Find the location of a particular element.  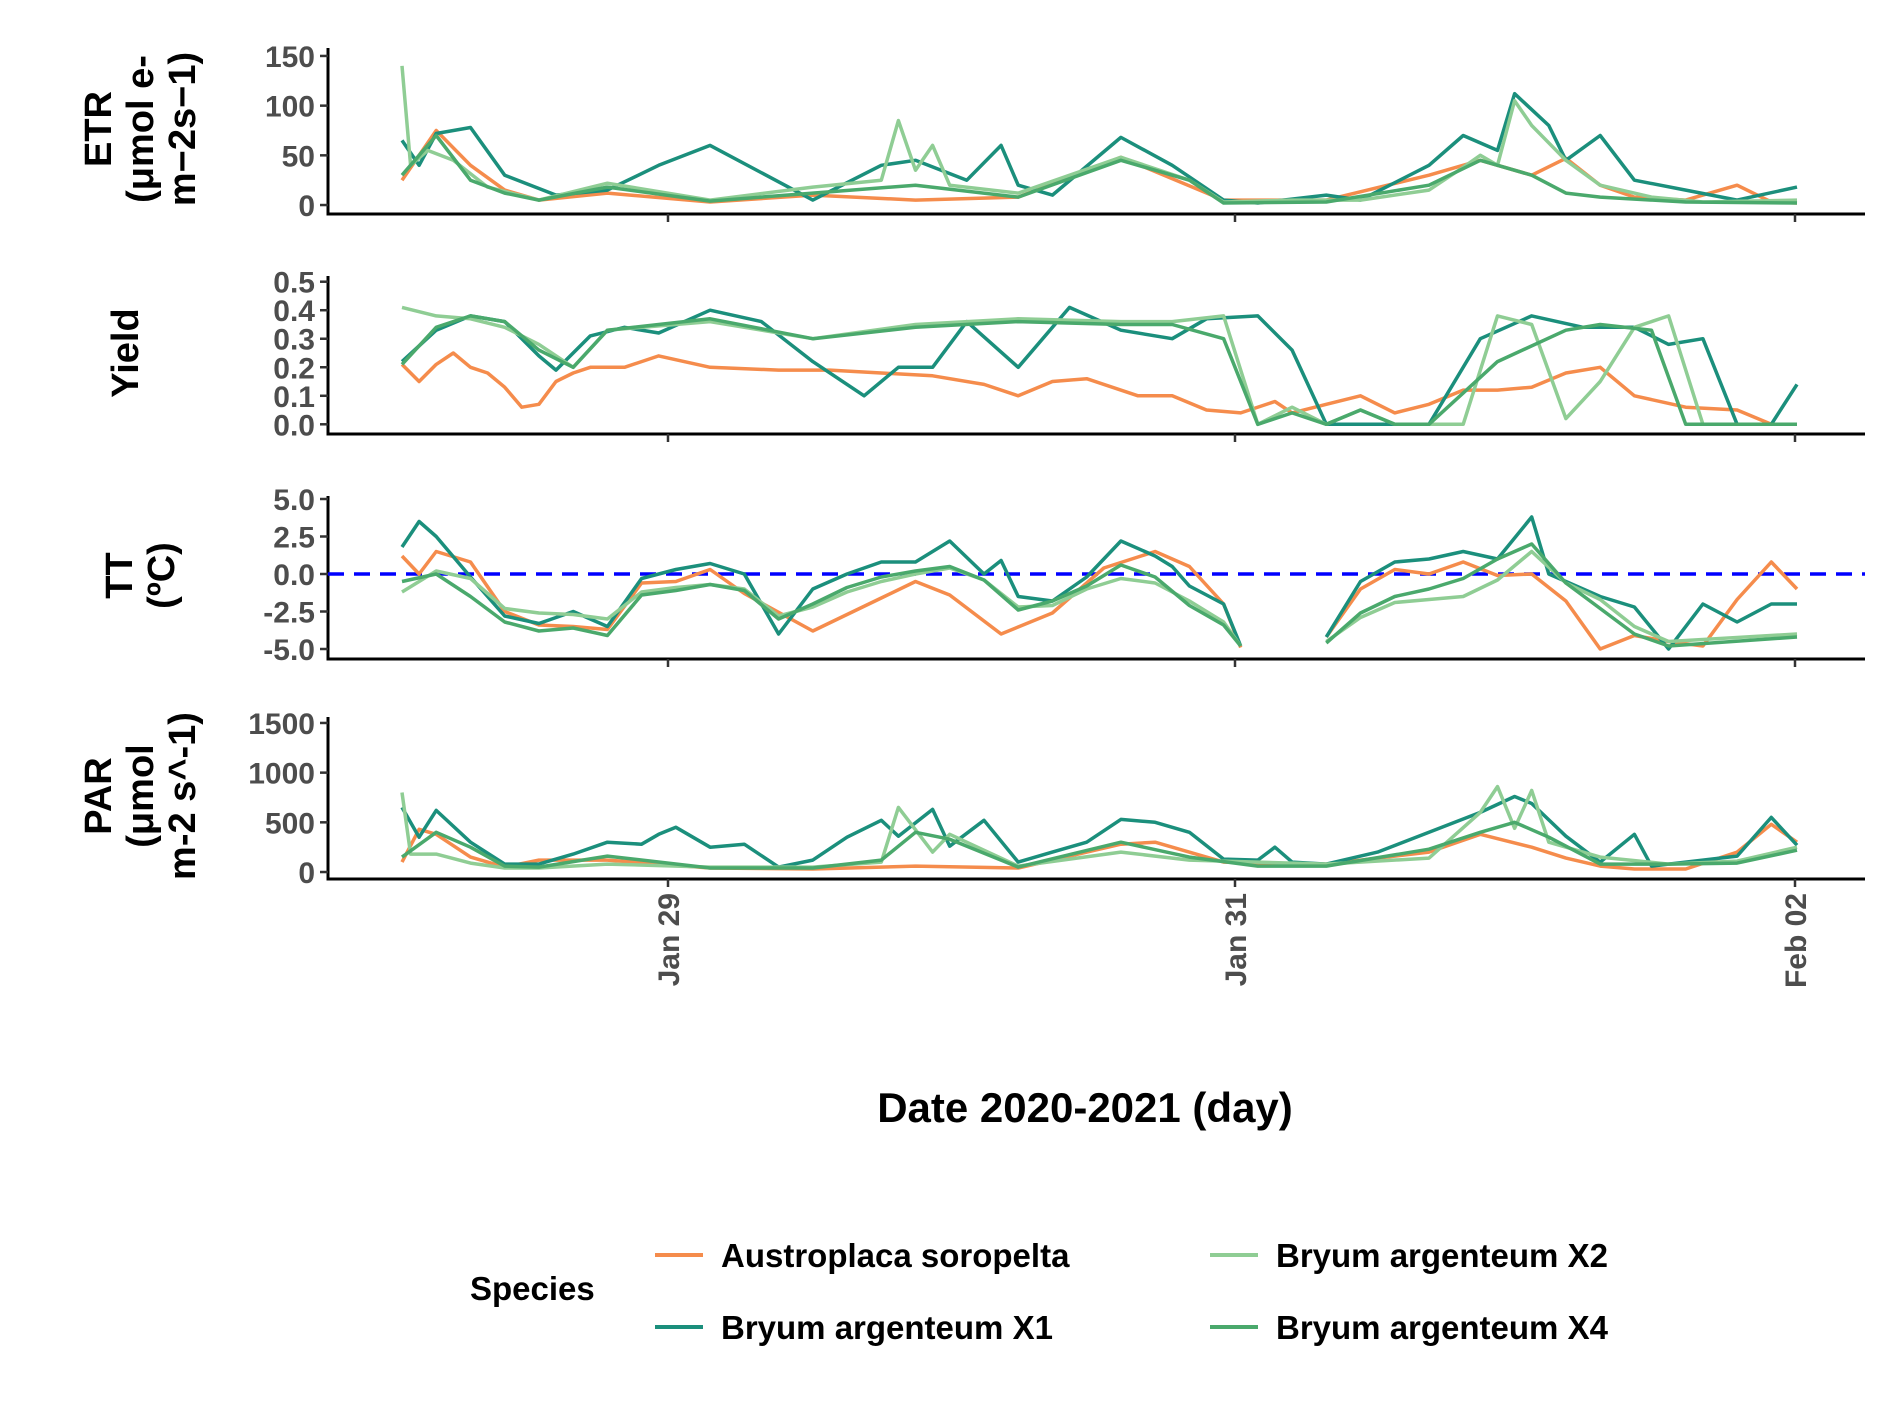

series-line-bryum-argenteum-x2 is located at coordinates (1099, 598).